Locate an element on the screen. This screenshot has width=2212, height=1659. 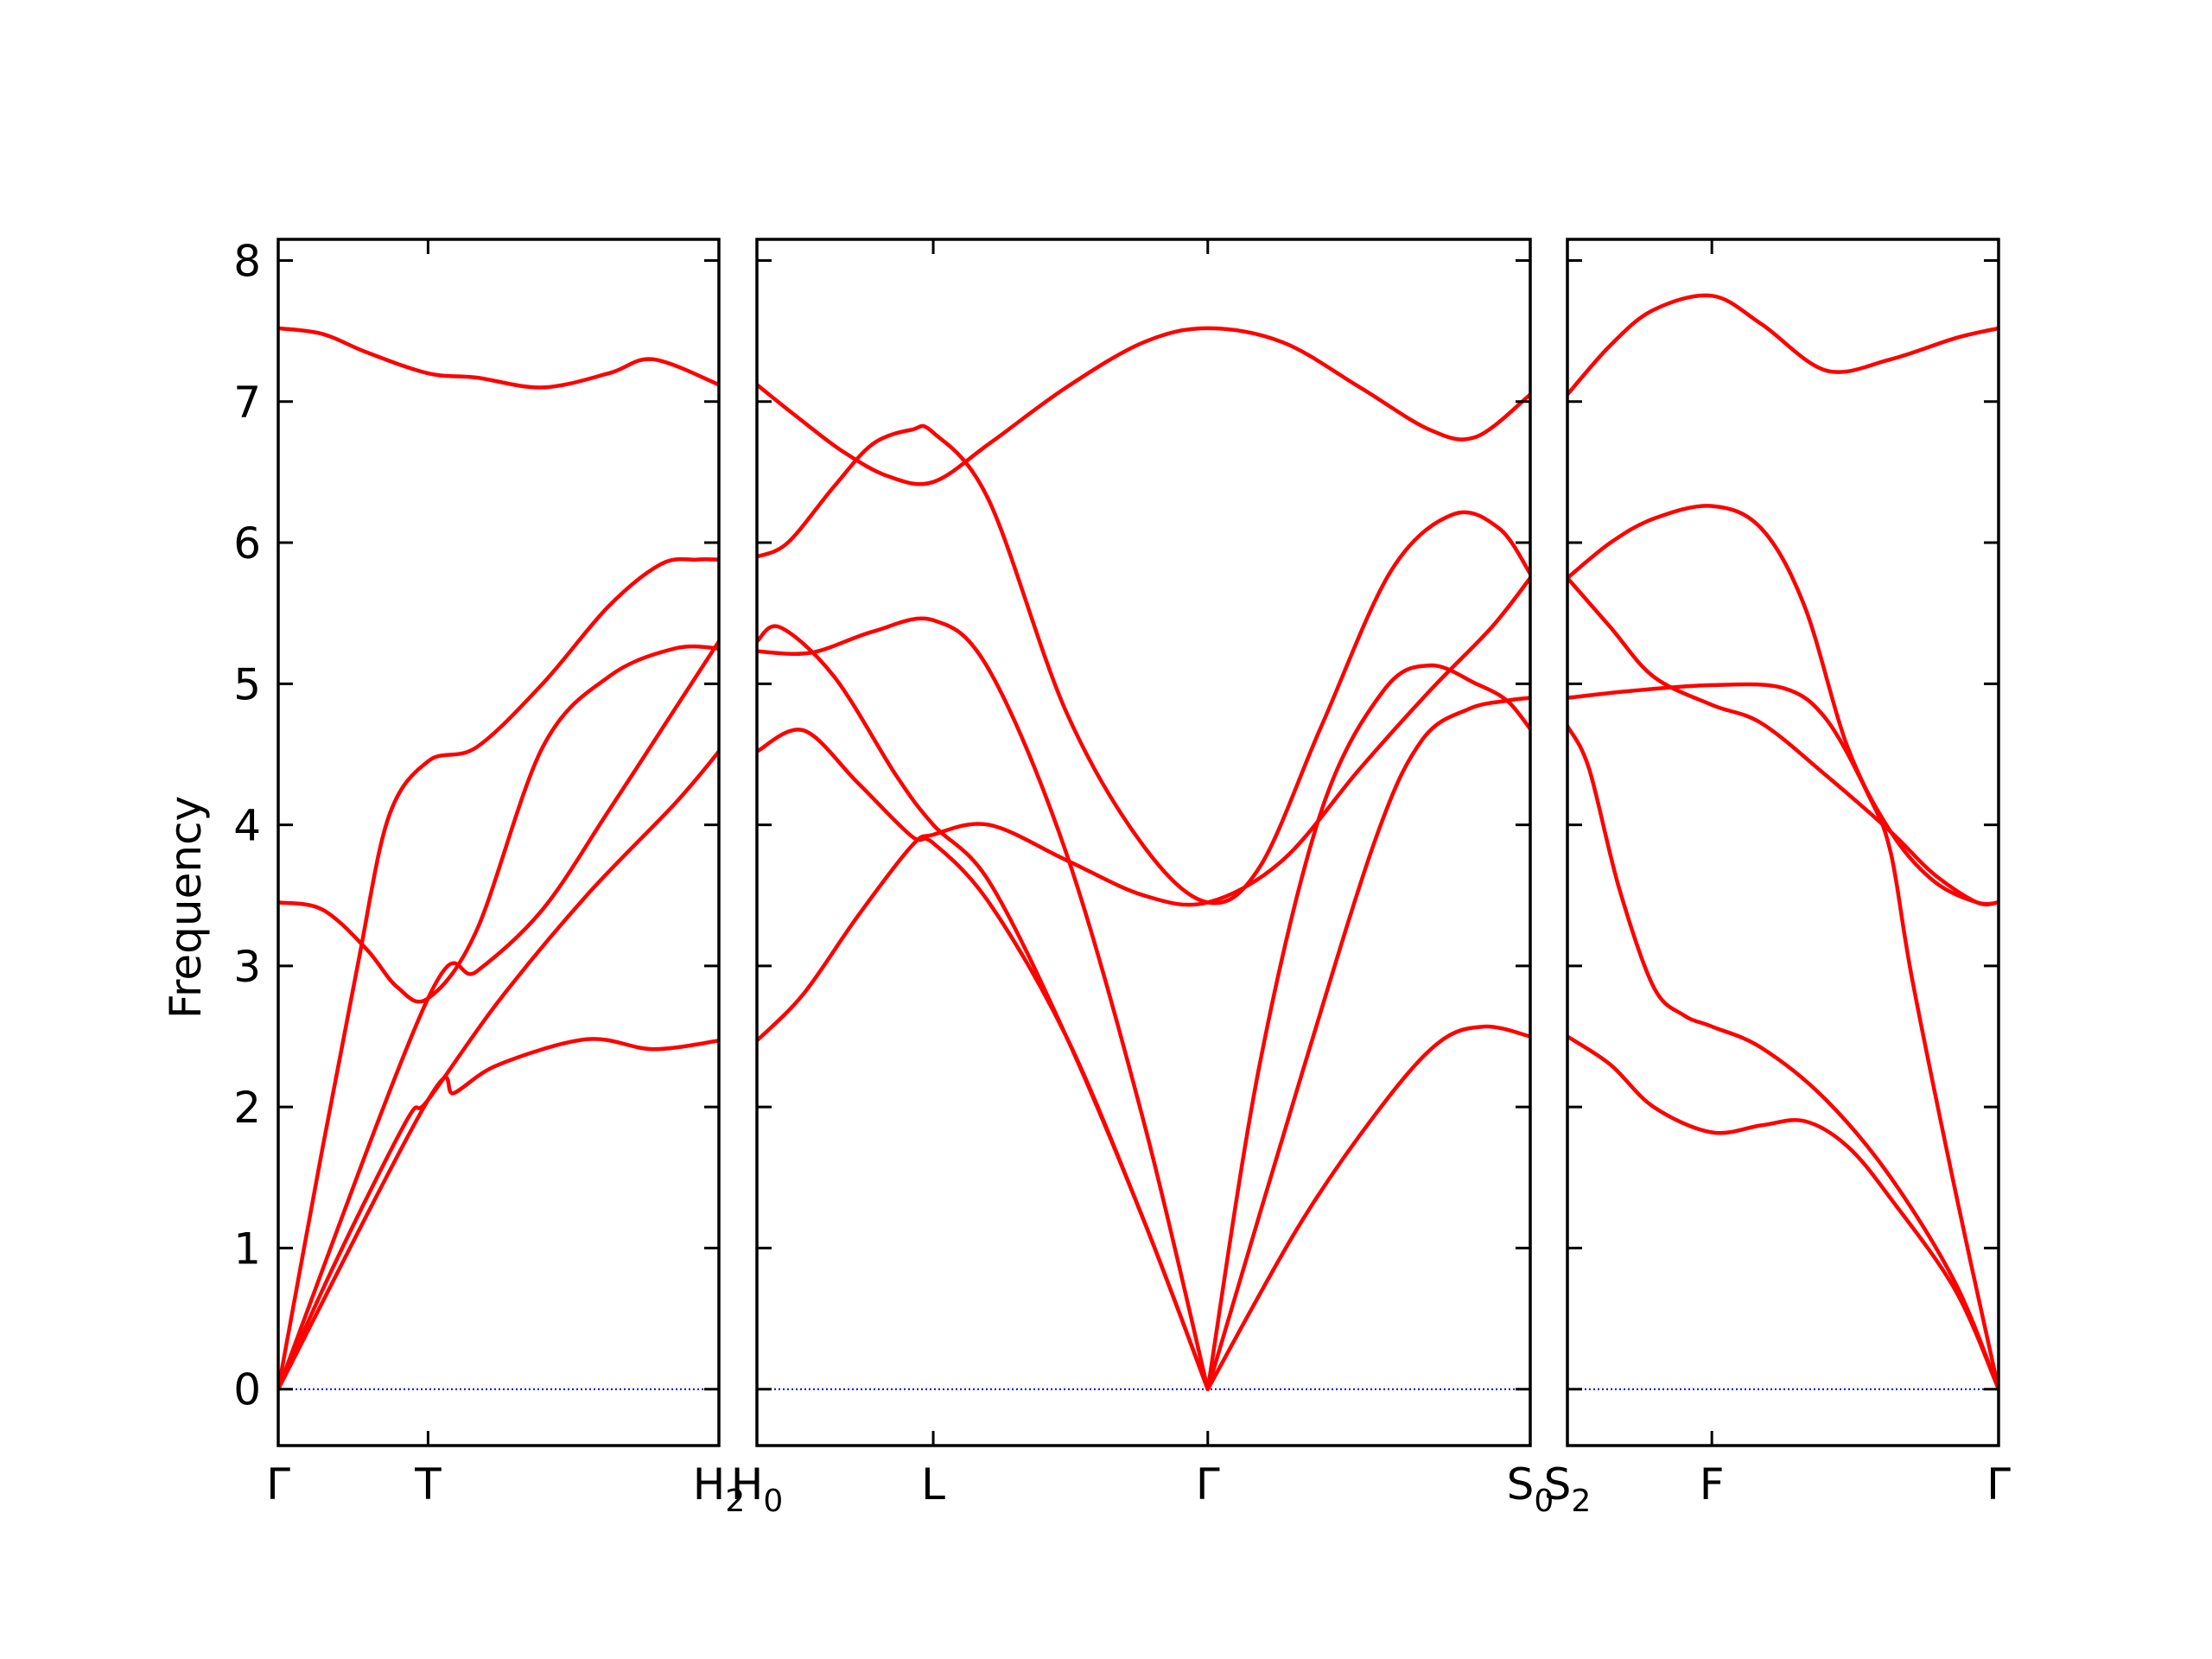
y-tick-label: 1 is located at coordinates (247, 1249).